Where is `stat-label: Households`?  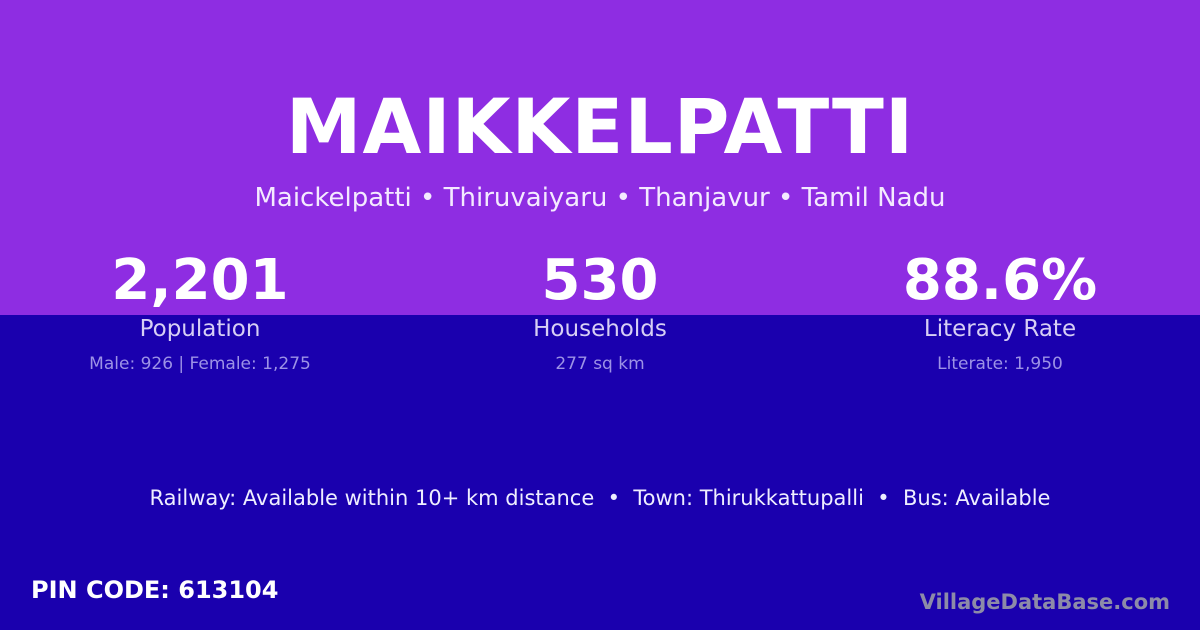 stat-label: Households is located at coordinates (600, 329).